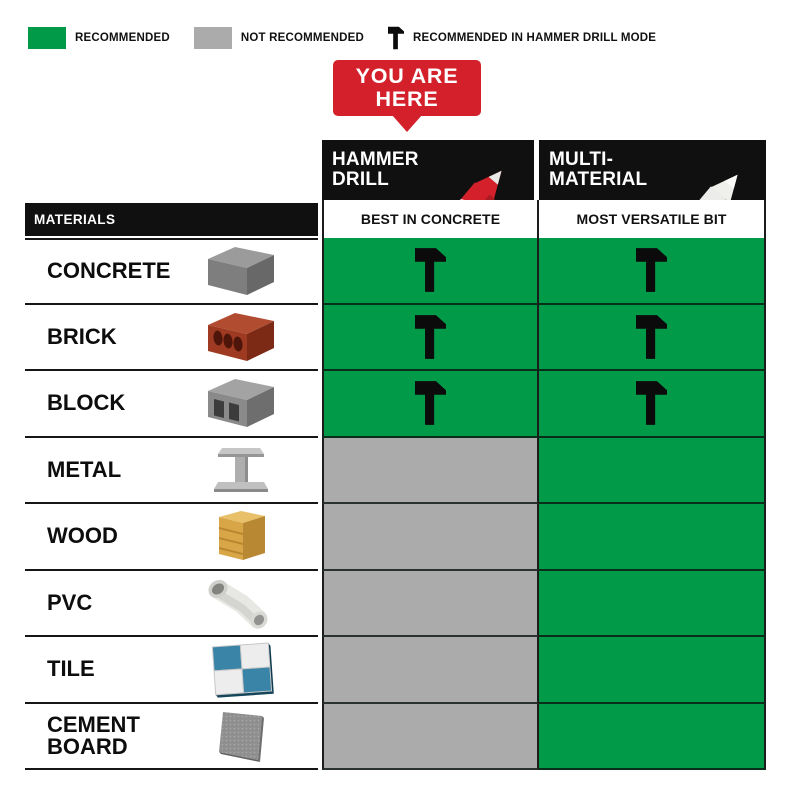  I want to click on cell-metal-hammer-drill, so click(430, 470).